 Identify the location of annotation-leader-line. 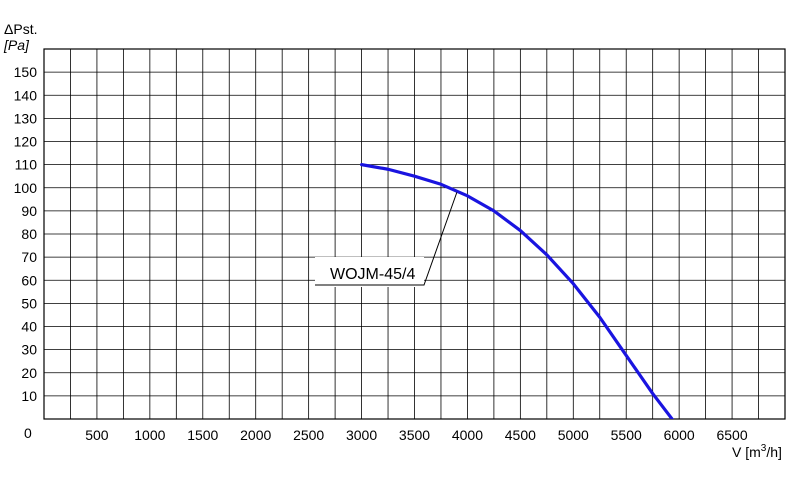
(386, 239).